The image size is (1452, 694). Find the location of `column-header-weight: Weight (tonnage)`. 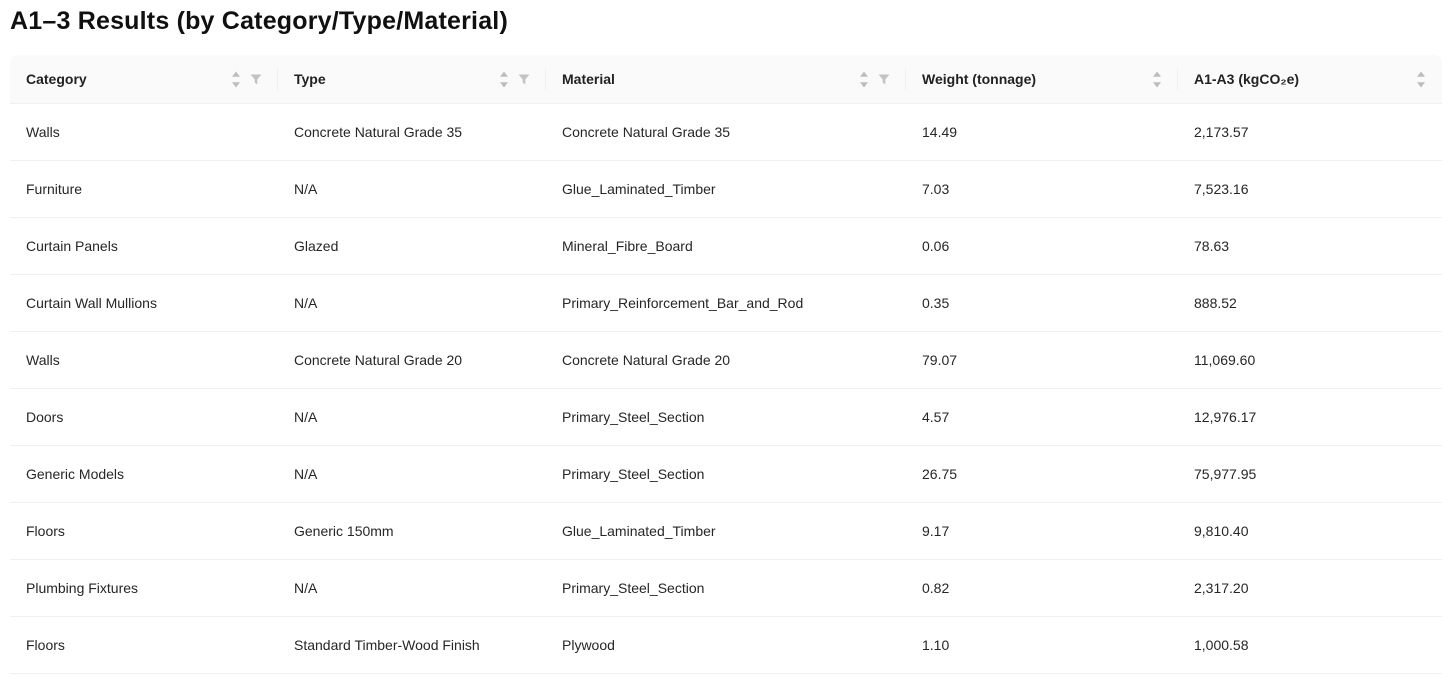

column-header-weight: Weight (tonnage) is located at coordinates (1042, 79).